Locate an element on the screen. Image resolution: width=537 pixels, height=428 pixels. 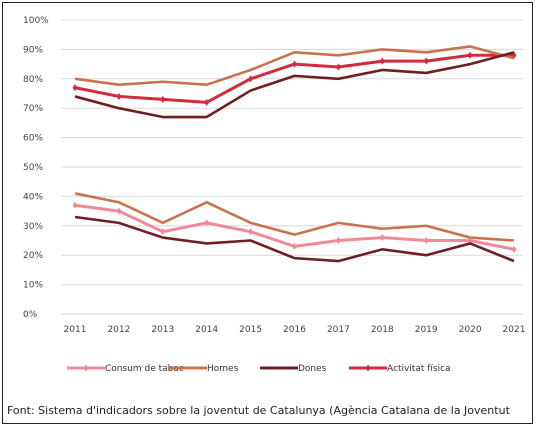
legend-label: Consum de tabac is located at coordinates (144, 369).